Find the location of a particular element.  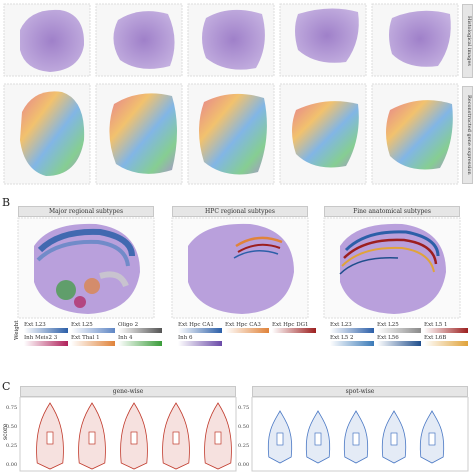

map-hpc is located at coordinates (240, 268).